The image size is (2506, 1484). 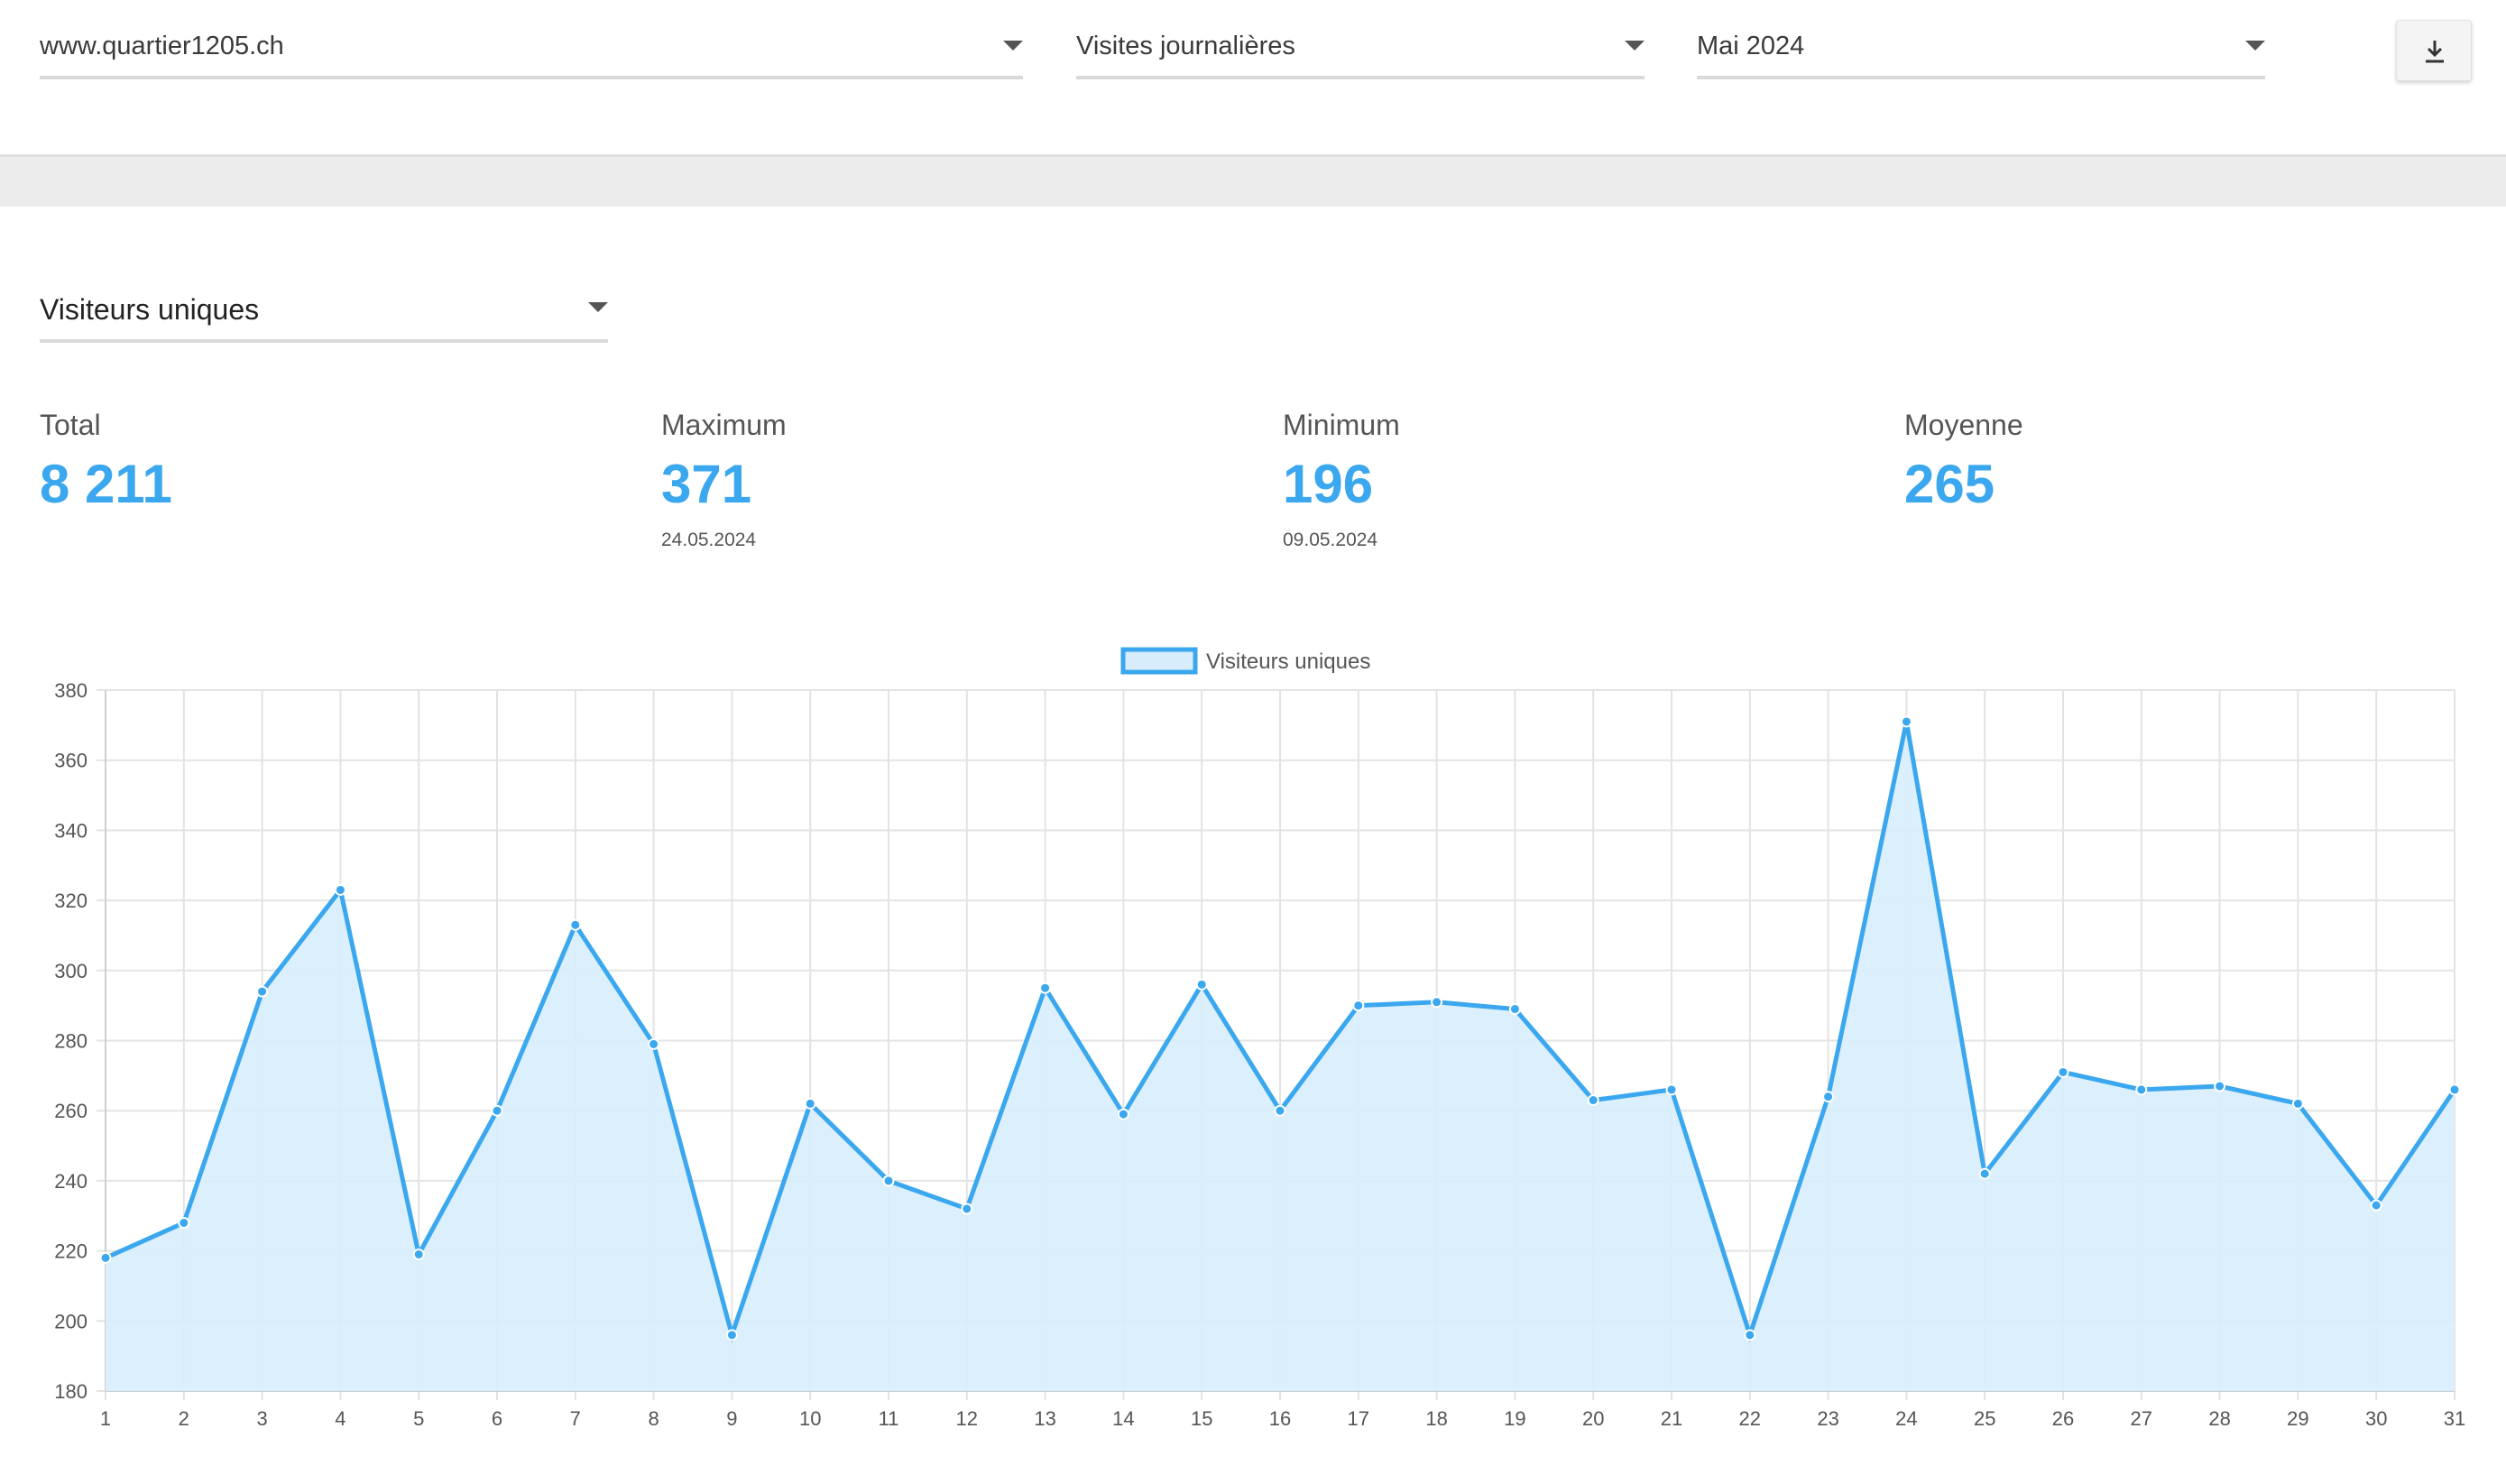 I want to click on metric-select: Visiteurs uniques, so click(x=324, y=311).